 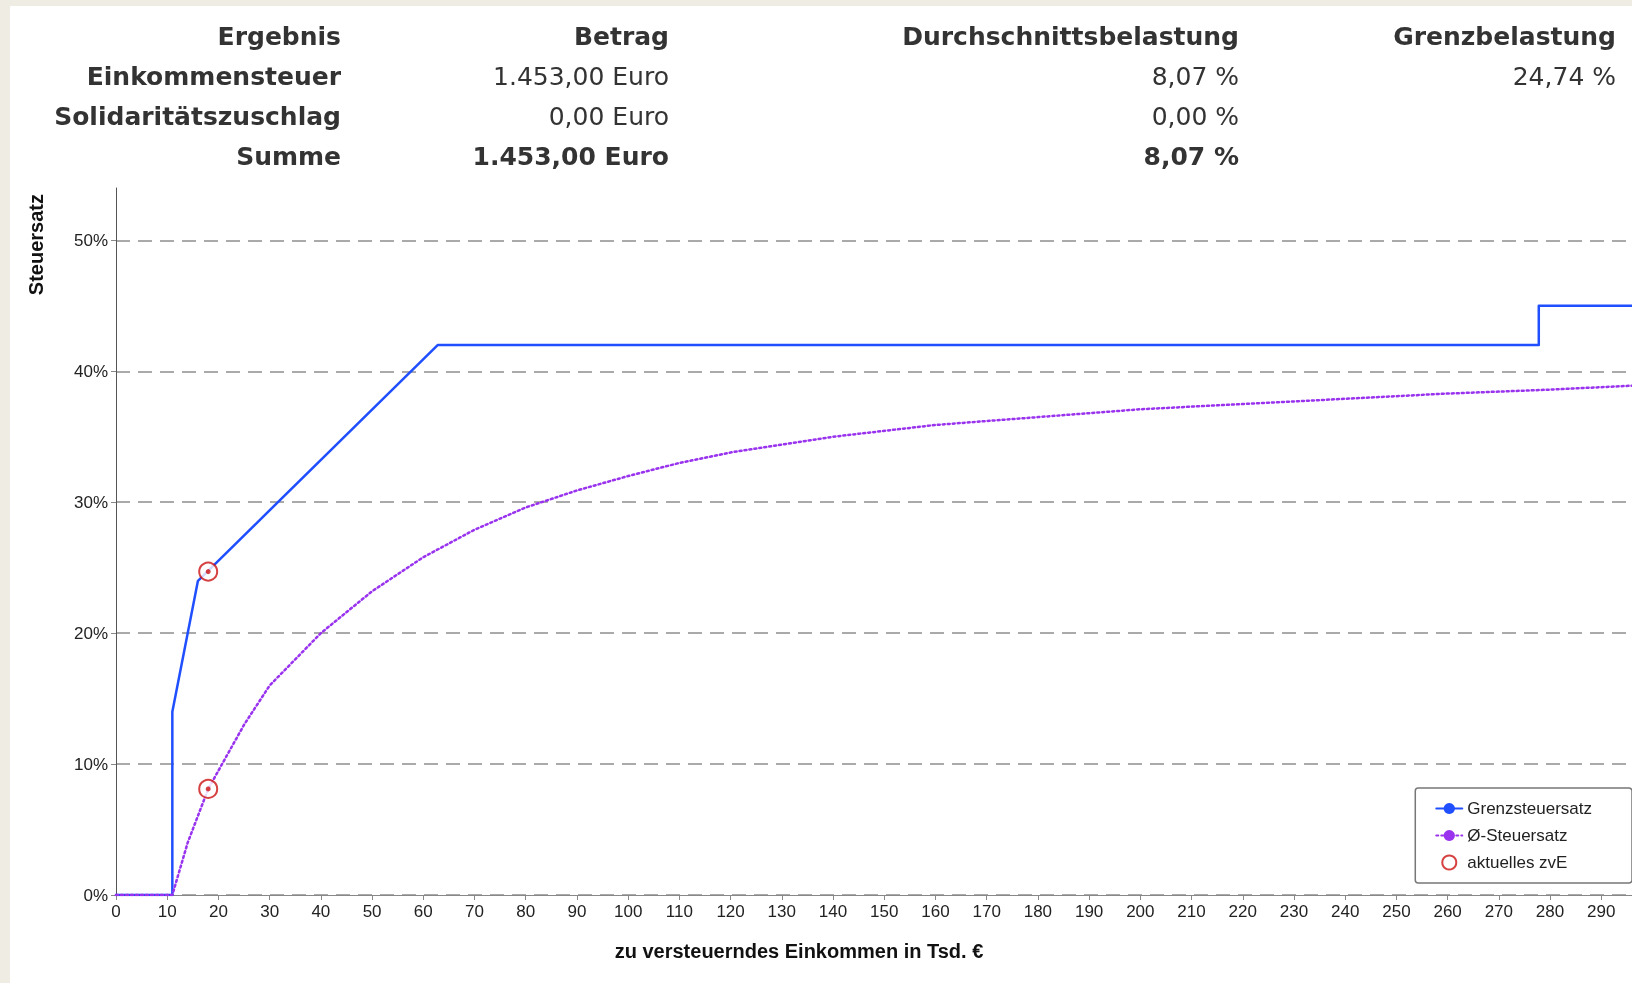 What do you see at coordinates (213, 76) in the screenshot?
I see `text: Einkommensteuer` at bounding box center [213, 76].